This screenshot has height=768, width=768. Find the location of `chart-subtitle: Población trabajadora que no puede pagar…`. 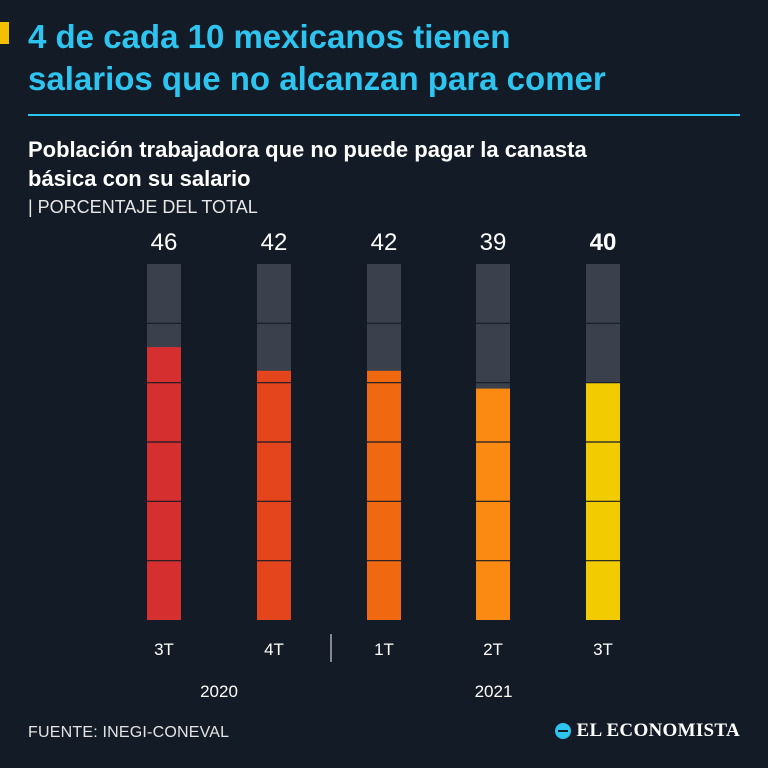

chart-subtitle: Población trabajadora que no puede pagar… is located at coordinates (388, 178).